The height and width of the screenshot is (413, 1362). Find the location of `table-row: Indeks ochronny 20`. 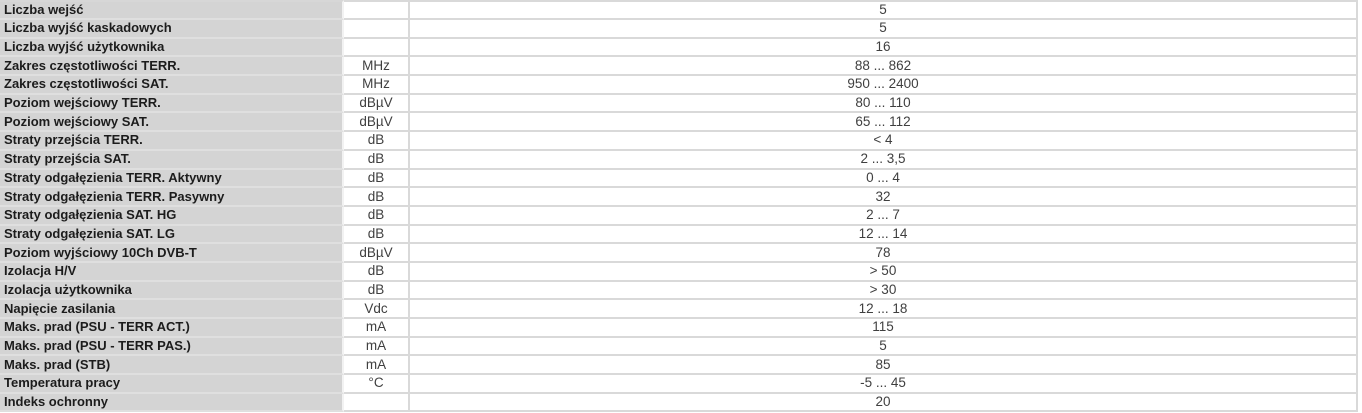

table-row: Indeks ochronny 20 is located at coordinates (679, 403).